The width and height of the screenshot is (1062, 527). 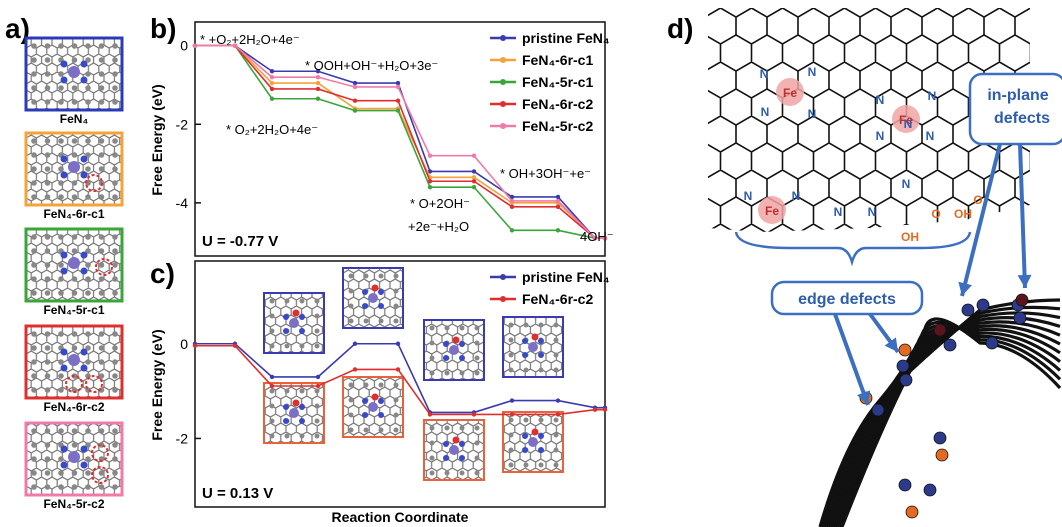 What do you see at coordinates (400, 517) in the screenshot?
I see `panel-c-xlabel: Reaction Coordinate` at bounding box center [400, 517].